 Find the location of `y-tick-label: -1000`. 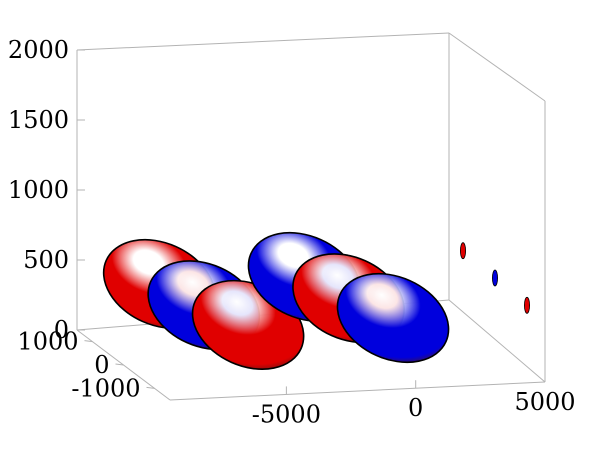

y-tick-label: -1000 is located at coordinates (105, 388).